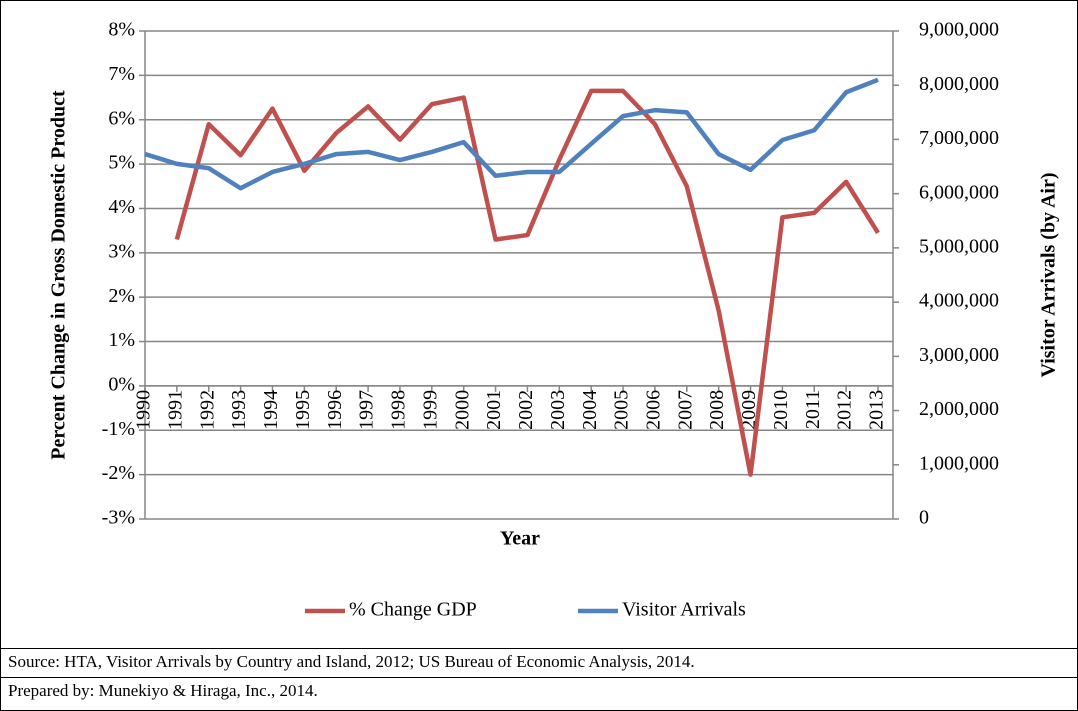 This screenshot has width=1078, height=711. What do you see at coordinates (959, 30) in the screenshot?
I see `y2-tick-label: 9,000,000` at bounding box center [959, 30].